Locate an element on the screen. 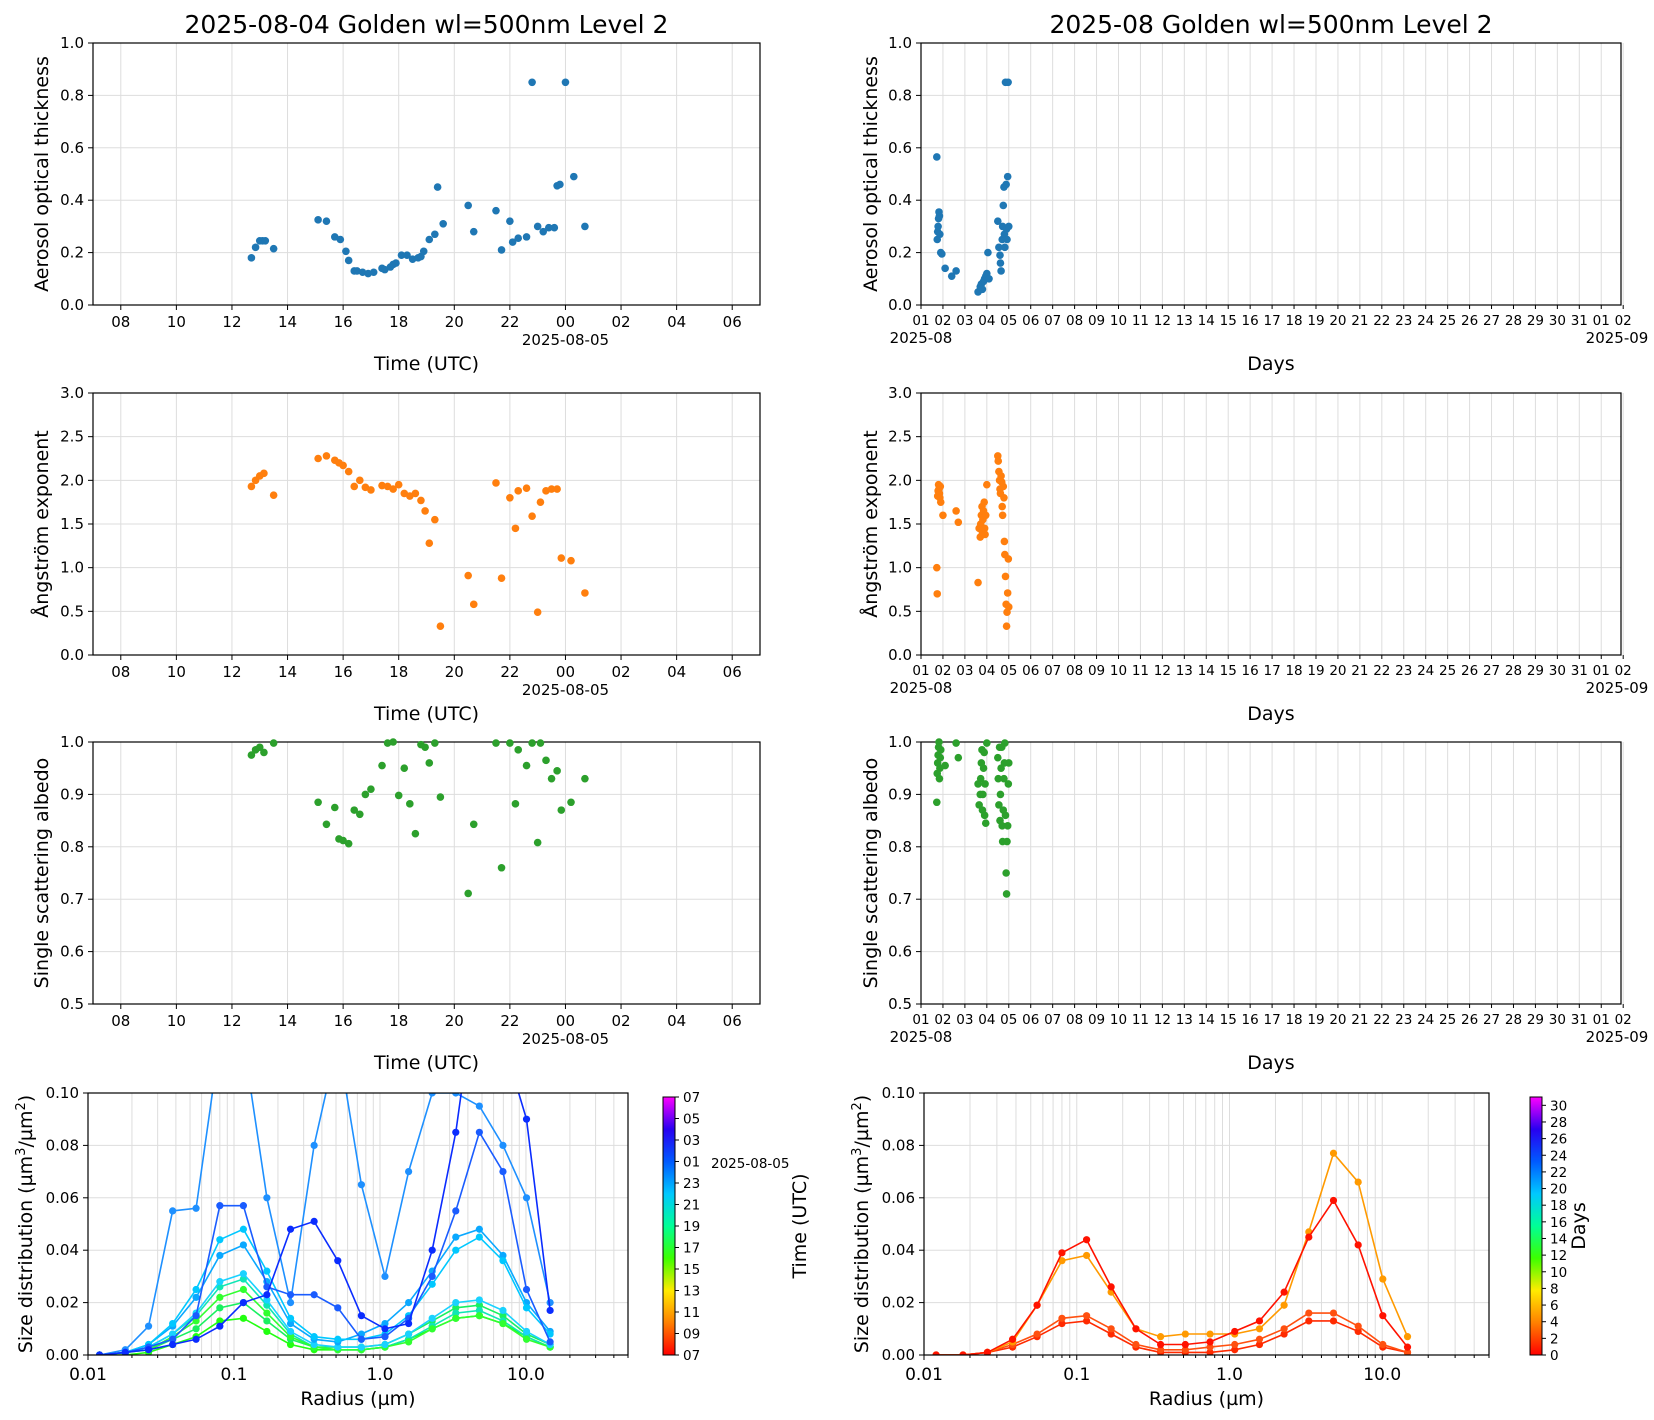  y-tick-label: 1.0 is located at coordinates (900, 742).